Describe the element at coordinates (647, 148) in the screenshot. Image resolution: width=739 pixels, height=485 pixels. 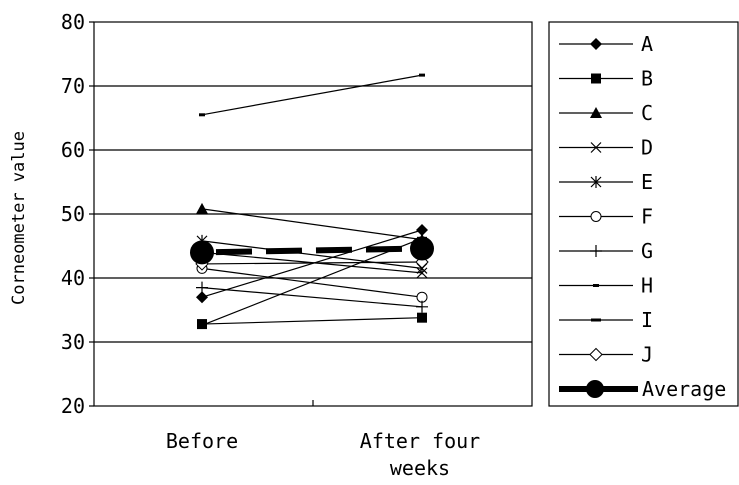
I see `legend-label: D` at that location.